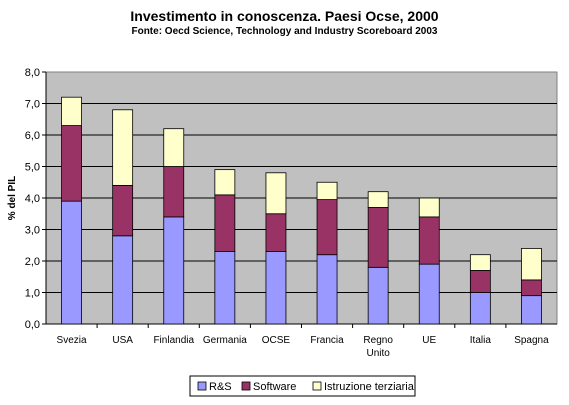  I want to click on x-tick-label: Spagna, so click(531, 340).